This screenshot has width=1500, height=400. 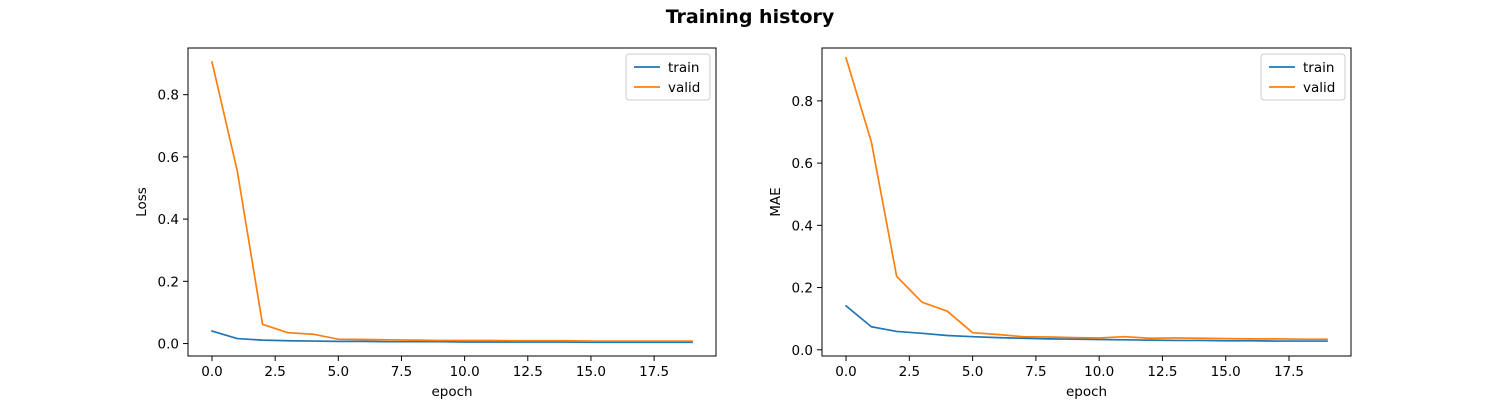 I want to click on mae-x-tick-label: 12.5, so click(x=1162, y=372).